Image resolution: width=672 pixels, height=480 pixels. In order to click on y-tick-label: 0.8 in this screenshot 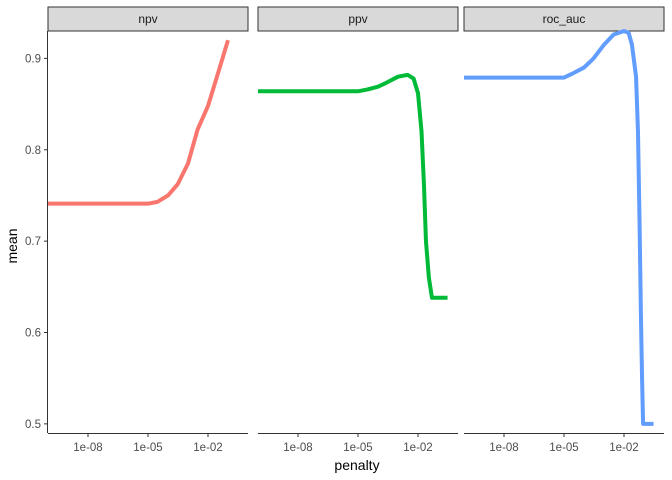, I will do `click(33, 151)`.